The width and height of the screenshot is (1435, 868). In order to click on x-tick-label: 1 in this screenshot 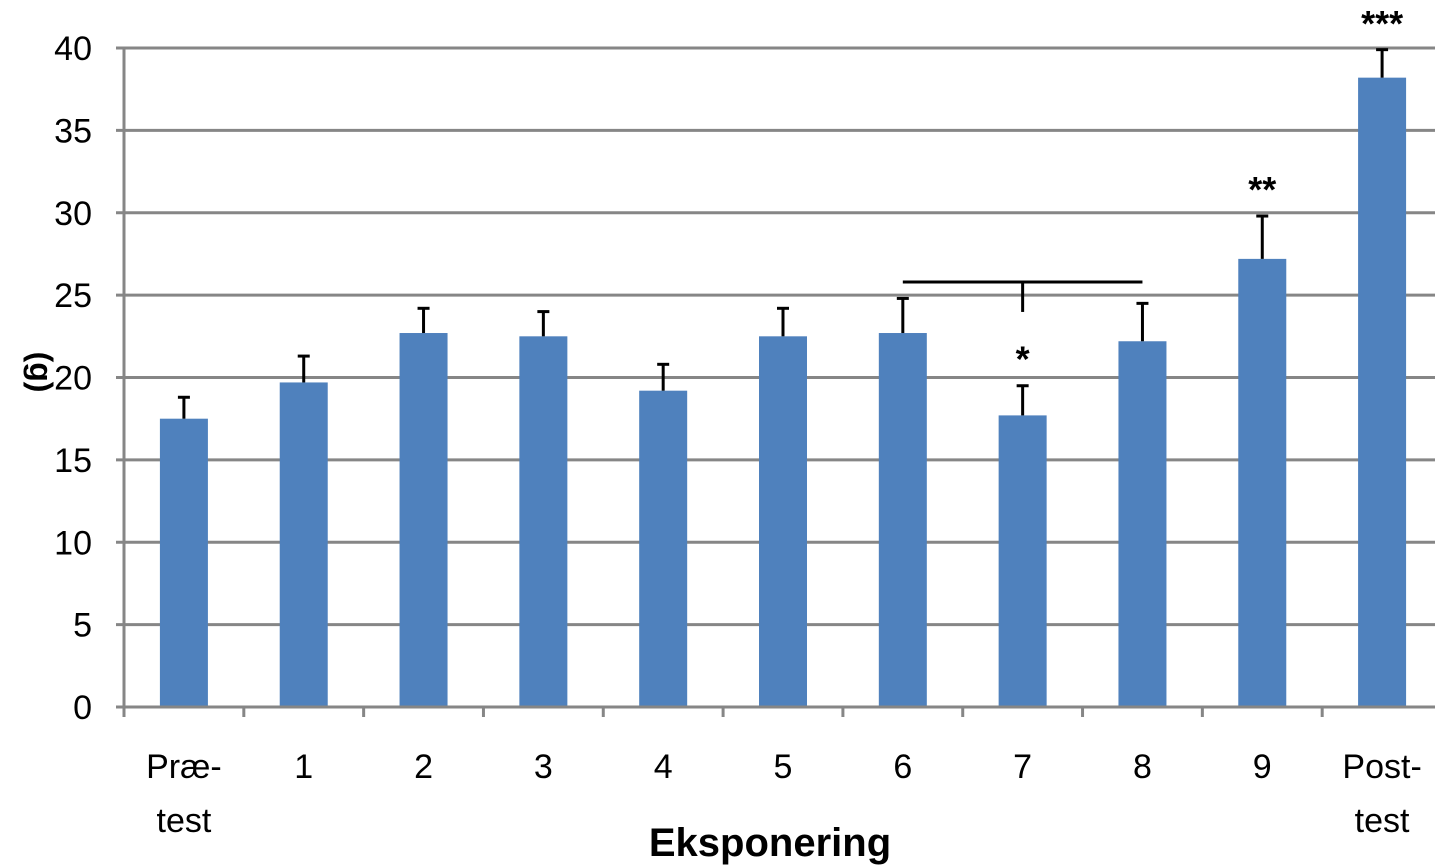, I will do `click(303, 767)`.